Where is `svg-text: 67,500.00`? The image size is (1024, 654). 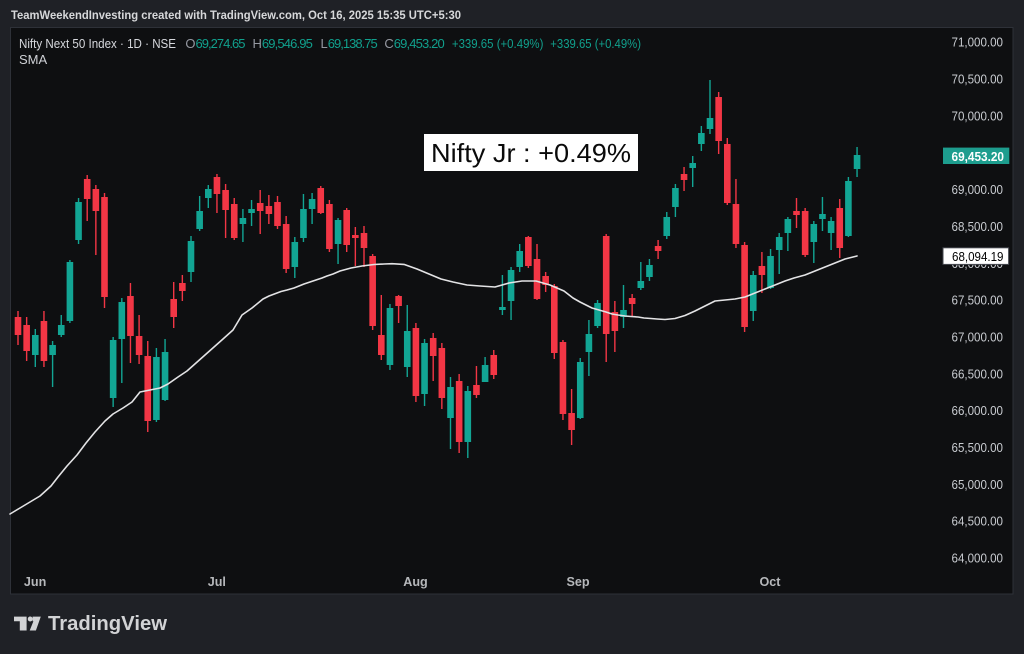
svg-text: 67,500.00 is located at coordinates (978, 301).